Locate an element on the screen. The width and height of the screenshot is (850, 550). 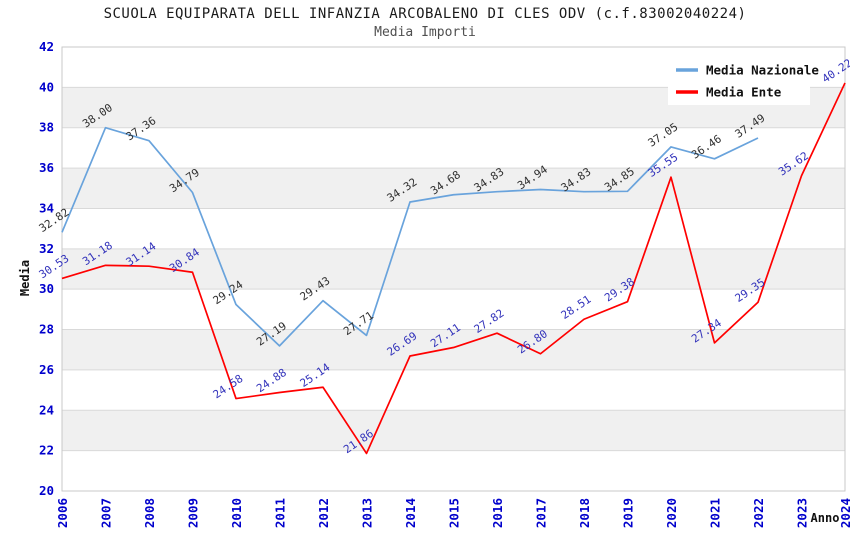
x-tick-label: 2011 is located at coordinates (280, 513).